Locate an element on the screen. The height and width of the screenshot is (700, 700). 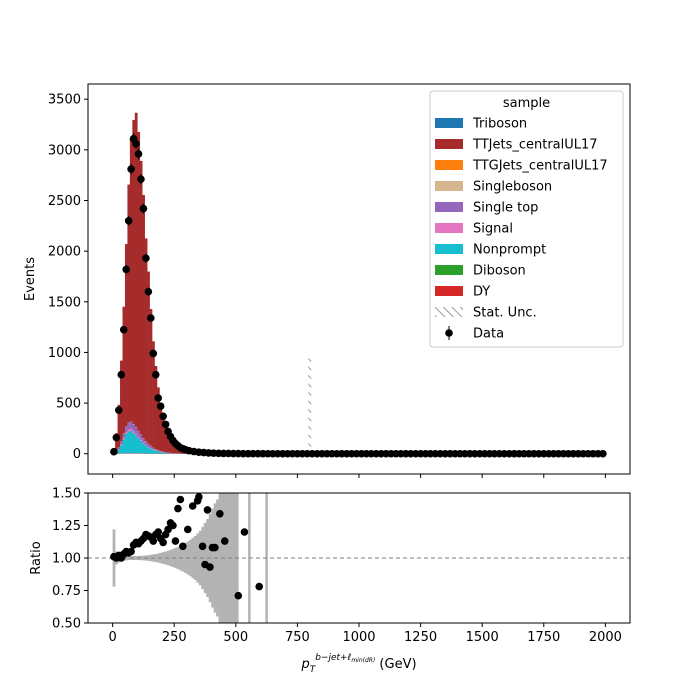
x-axis-label-main: p is located at coordinates (304, 664).